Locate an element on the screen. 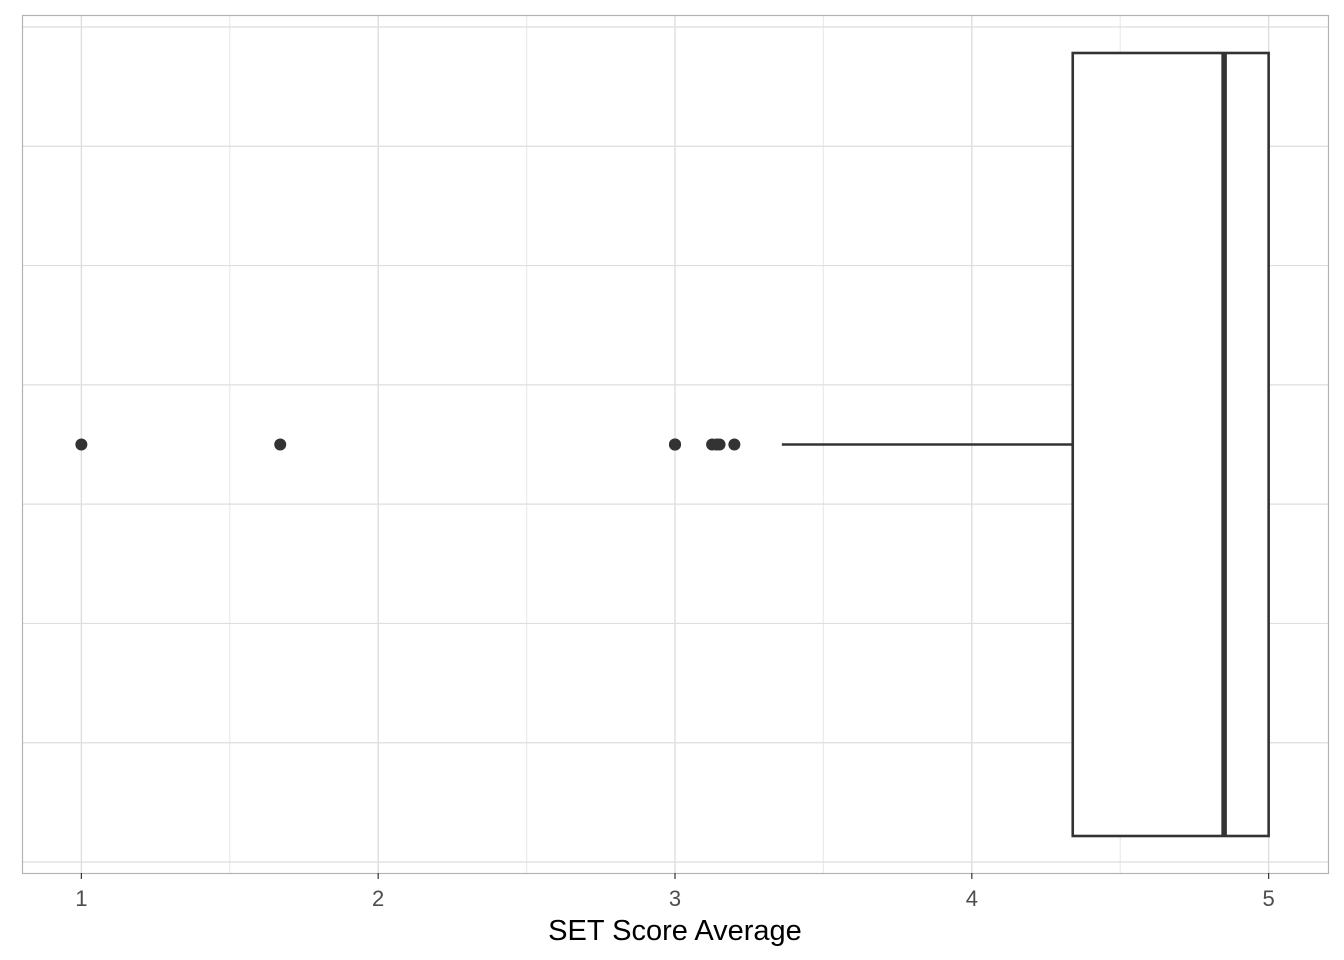 The width and height of the screenshot is (1344, 960). x-axis-ticks: 1 2 3 4 5 is located at coordinates (675, 892).